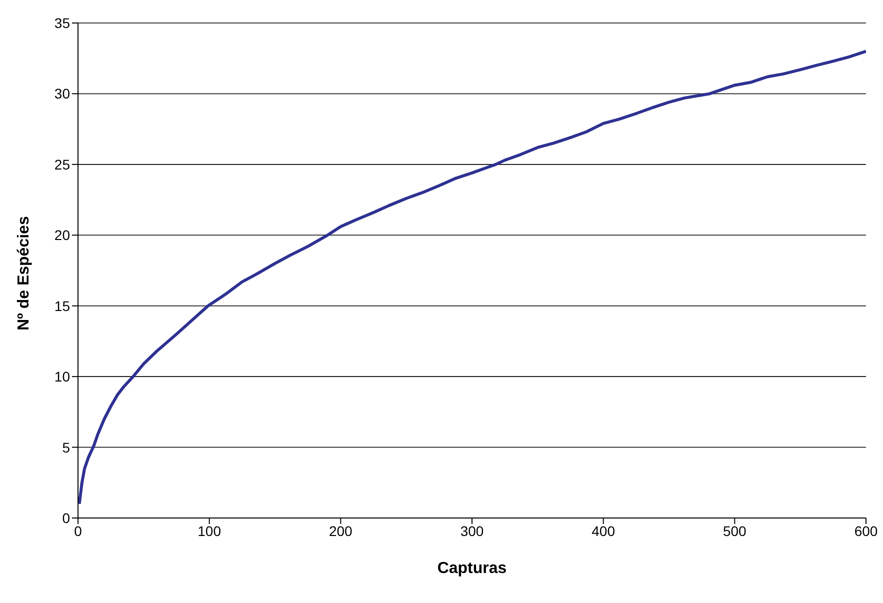  What do you see at coordinates (62, 22) in the screenshot?
I see `y-tick-label: 35` at bounding box center [62, 22].